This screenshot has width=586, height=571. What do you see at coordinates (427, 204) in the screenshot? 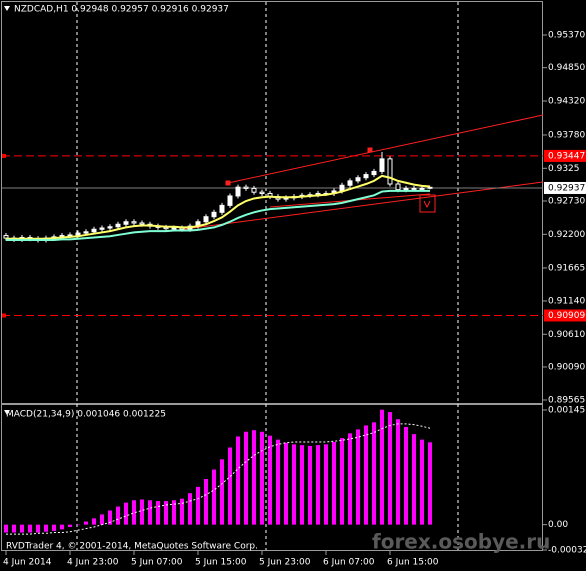
I see `alert-arrow` at bounding box center [427, 204].